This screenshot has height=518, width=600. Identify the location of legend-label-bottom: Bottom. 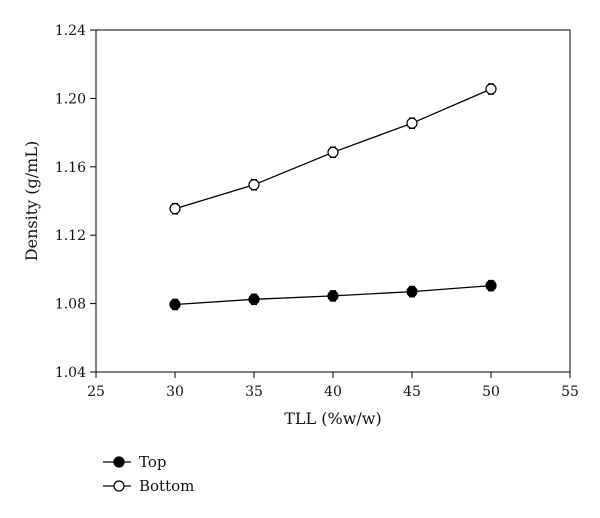
(166, 486).